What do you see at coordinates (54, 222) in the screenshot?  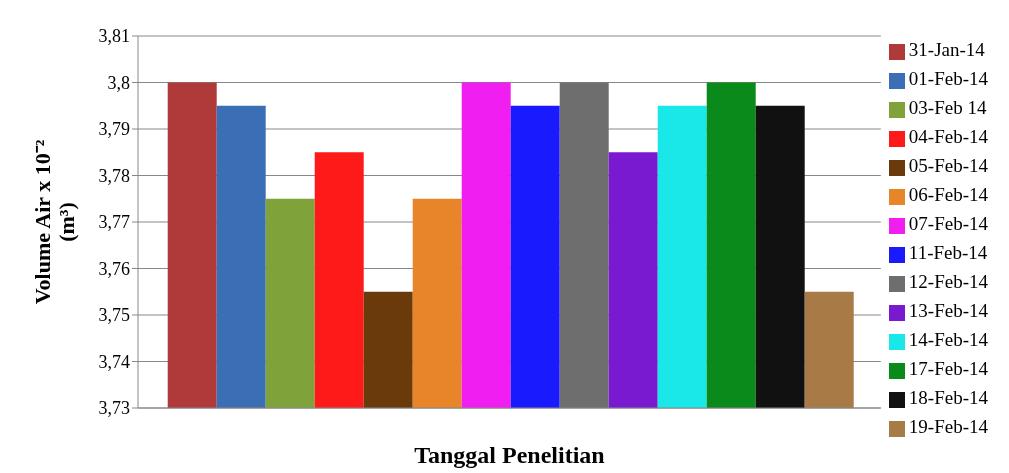 I see `y-axis-title: Volume Air x 10⁻² (m³)` at bounding box center [54, 222].